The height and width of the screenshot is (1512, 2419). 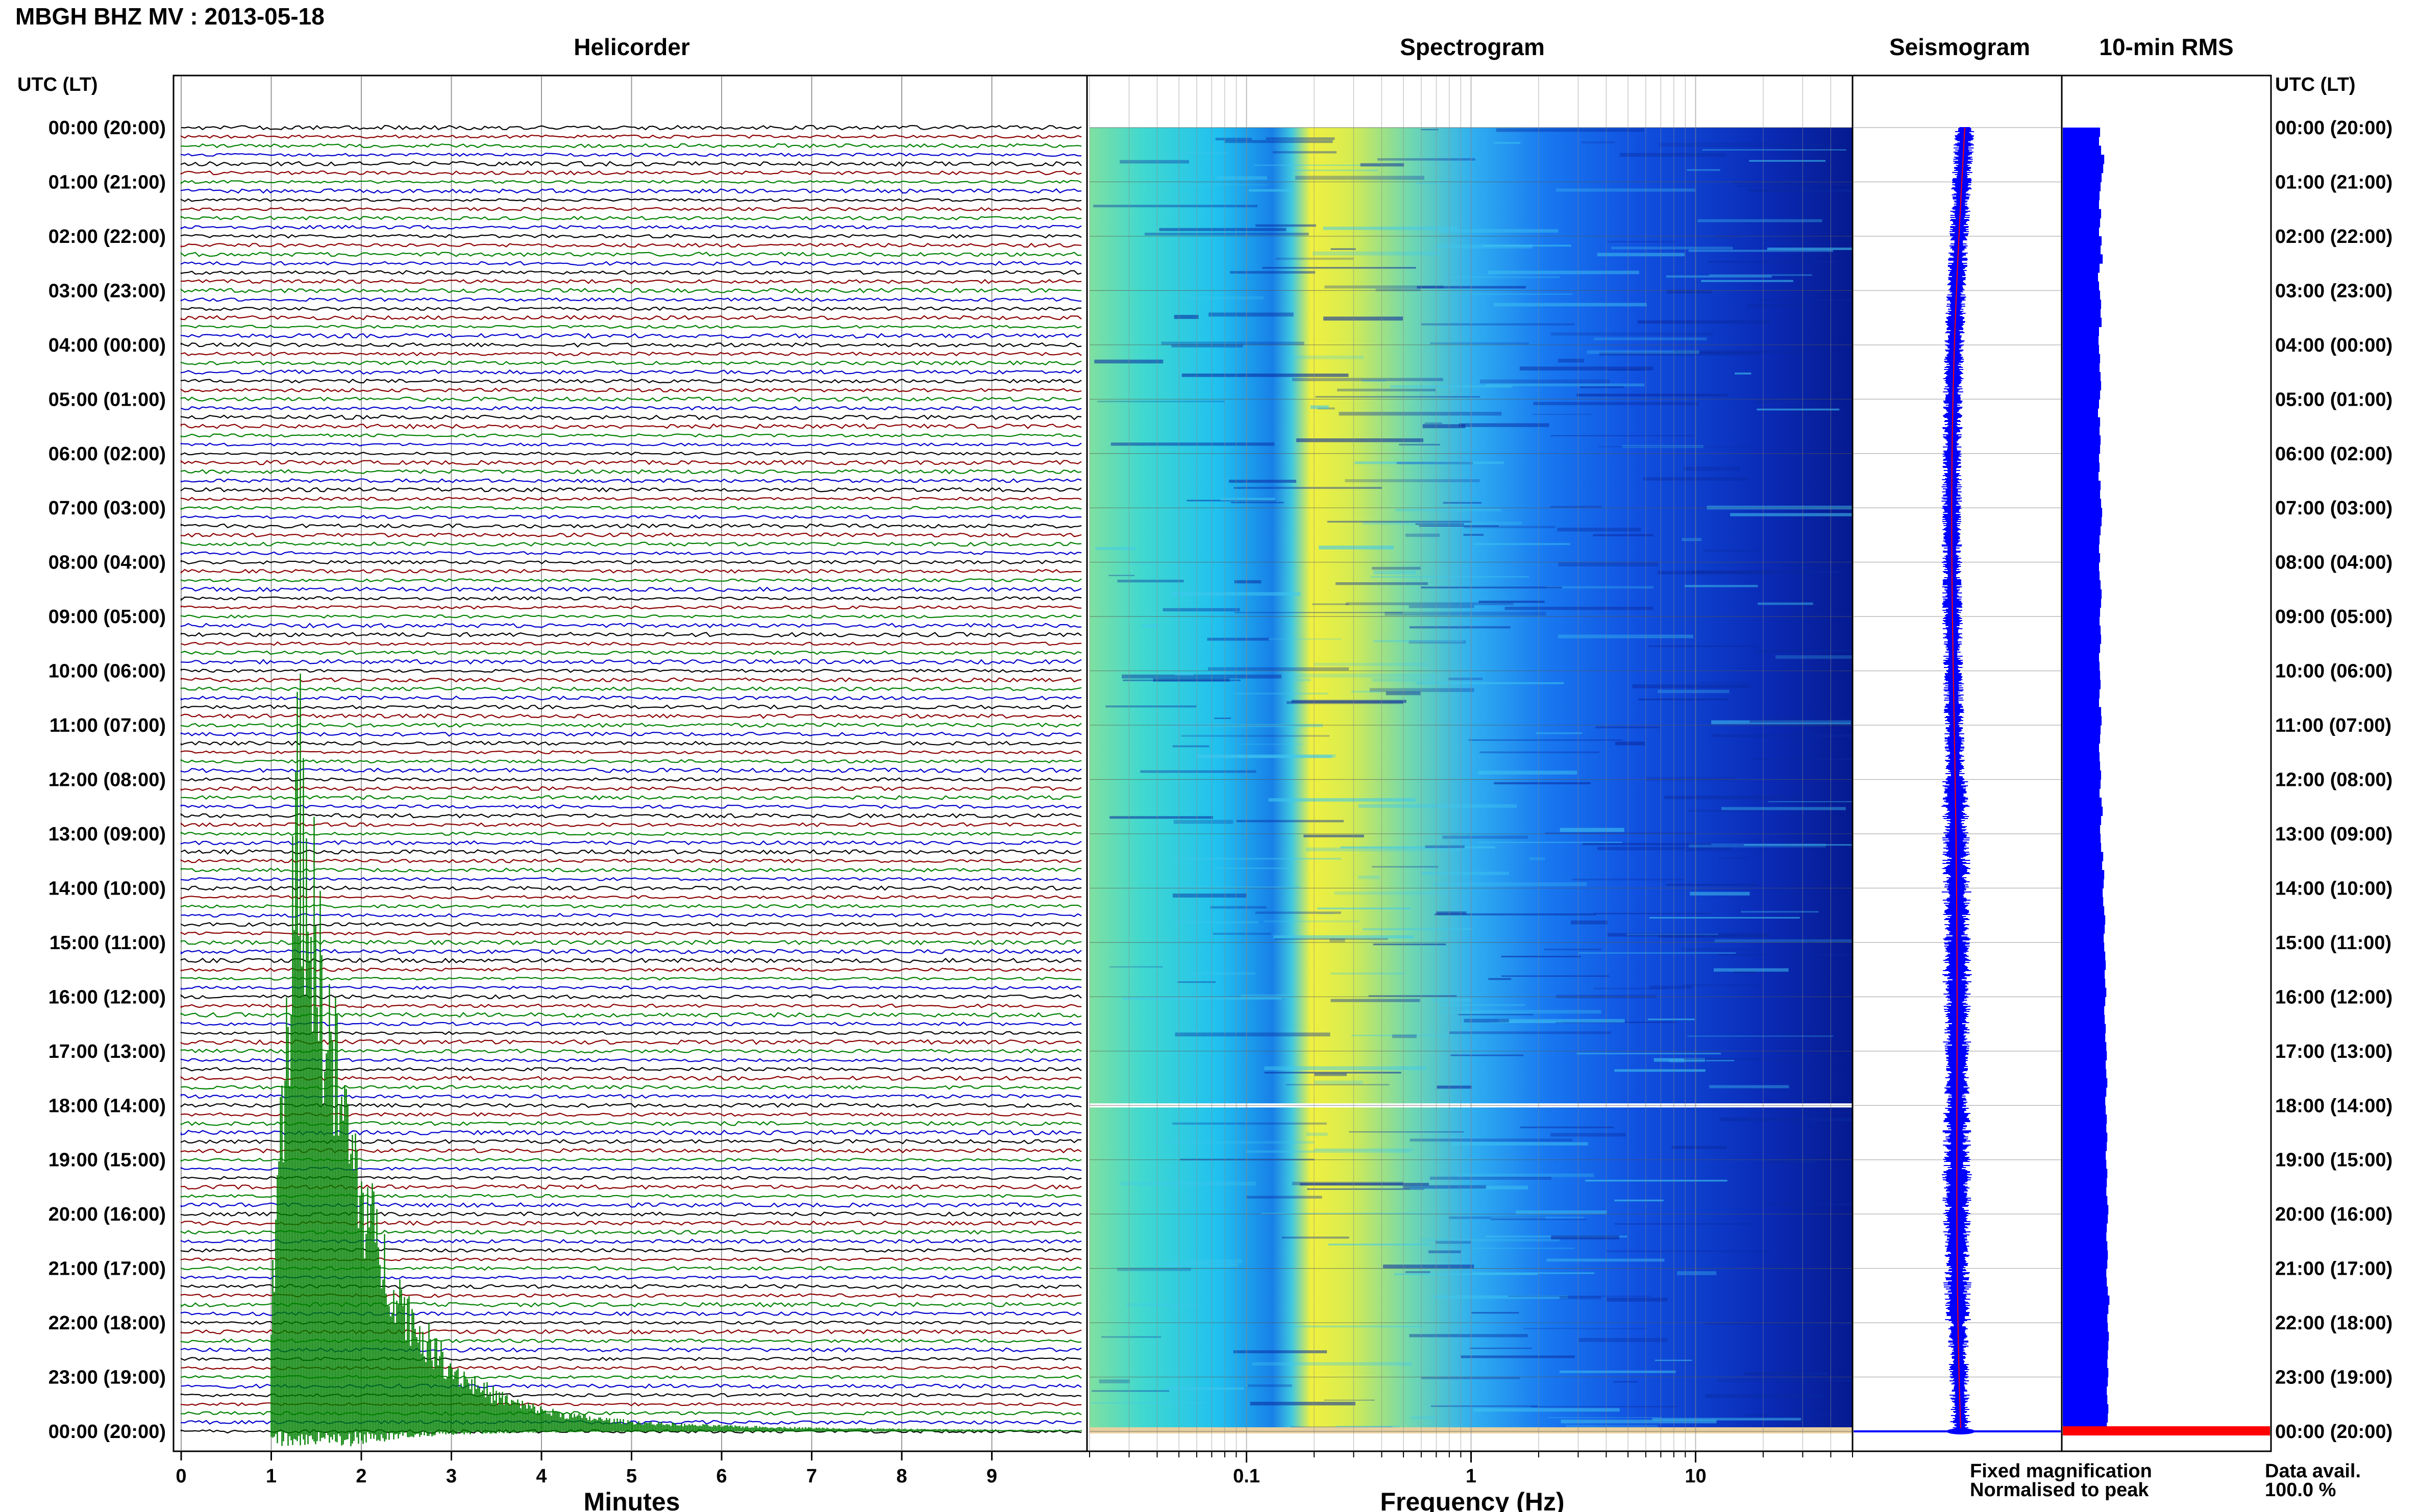 What do you see at coordinates (107, 1432) in the screenshot?
I see `hour-label-left: 00:00 (20:00)` at bounding box center [107, 1432].